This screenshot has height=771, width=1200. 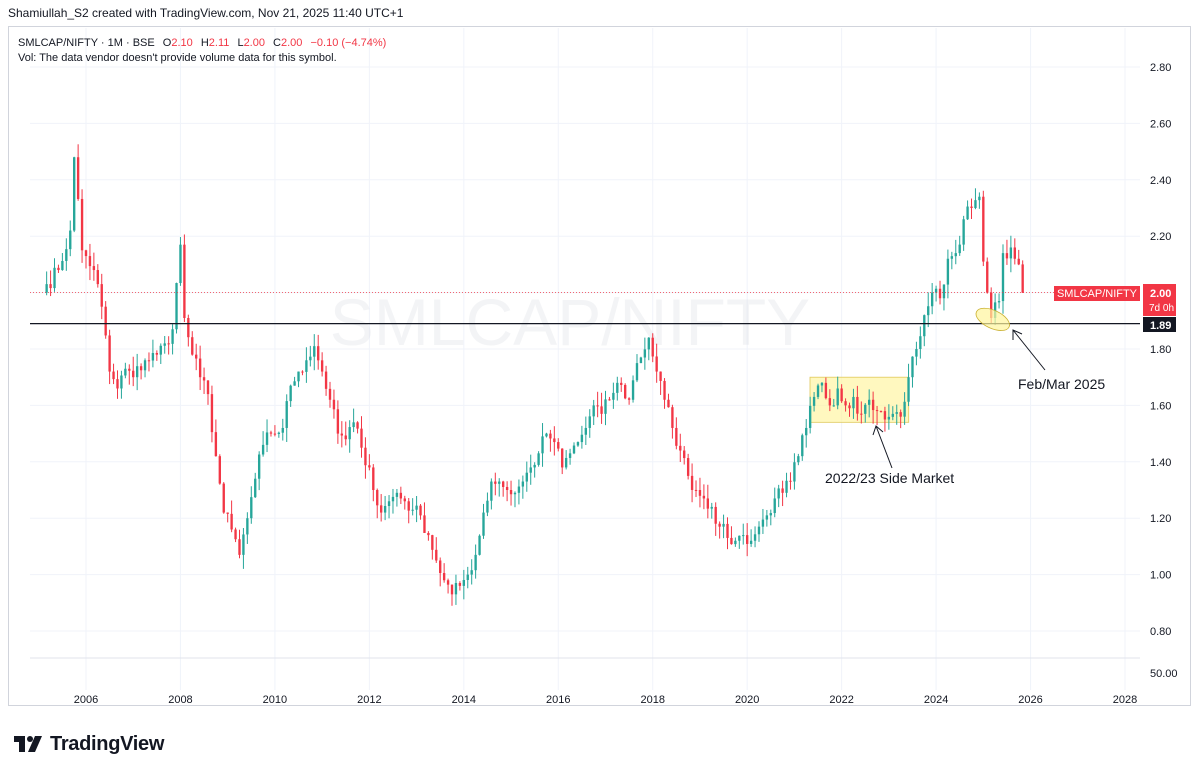 What do you see at coordinates (1097, 293) in the screenshot?
I see `symbol-tag-bg` at bounding box center [1097, 293].